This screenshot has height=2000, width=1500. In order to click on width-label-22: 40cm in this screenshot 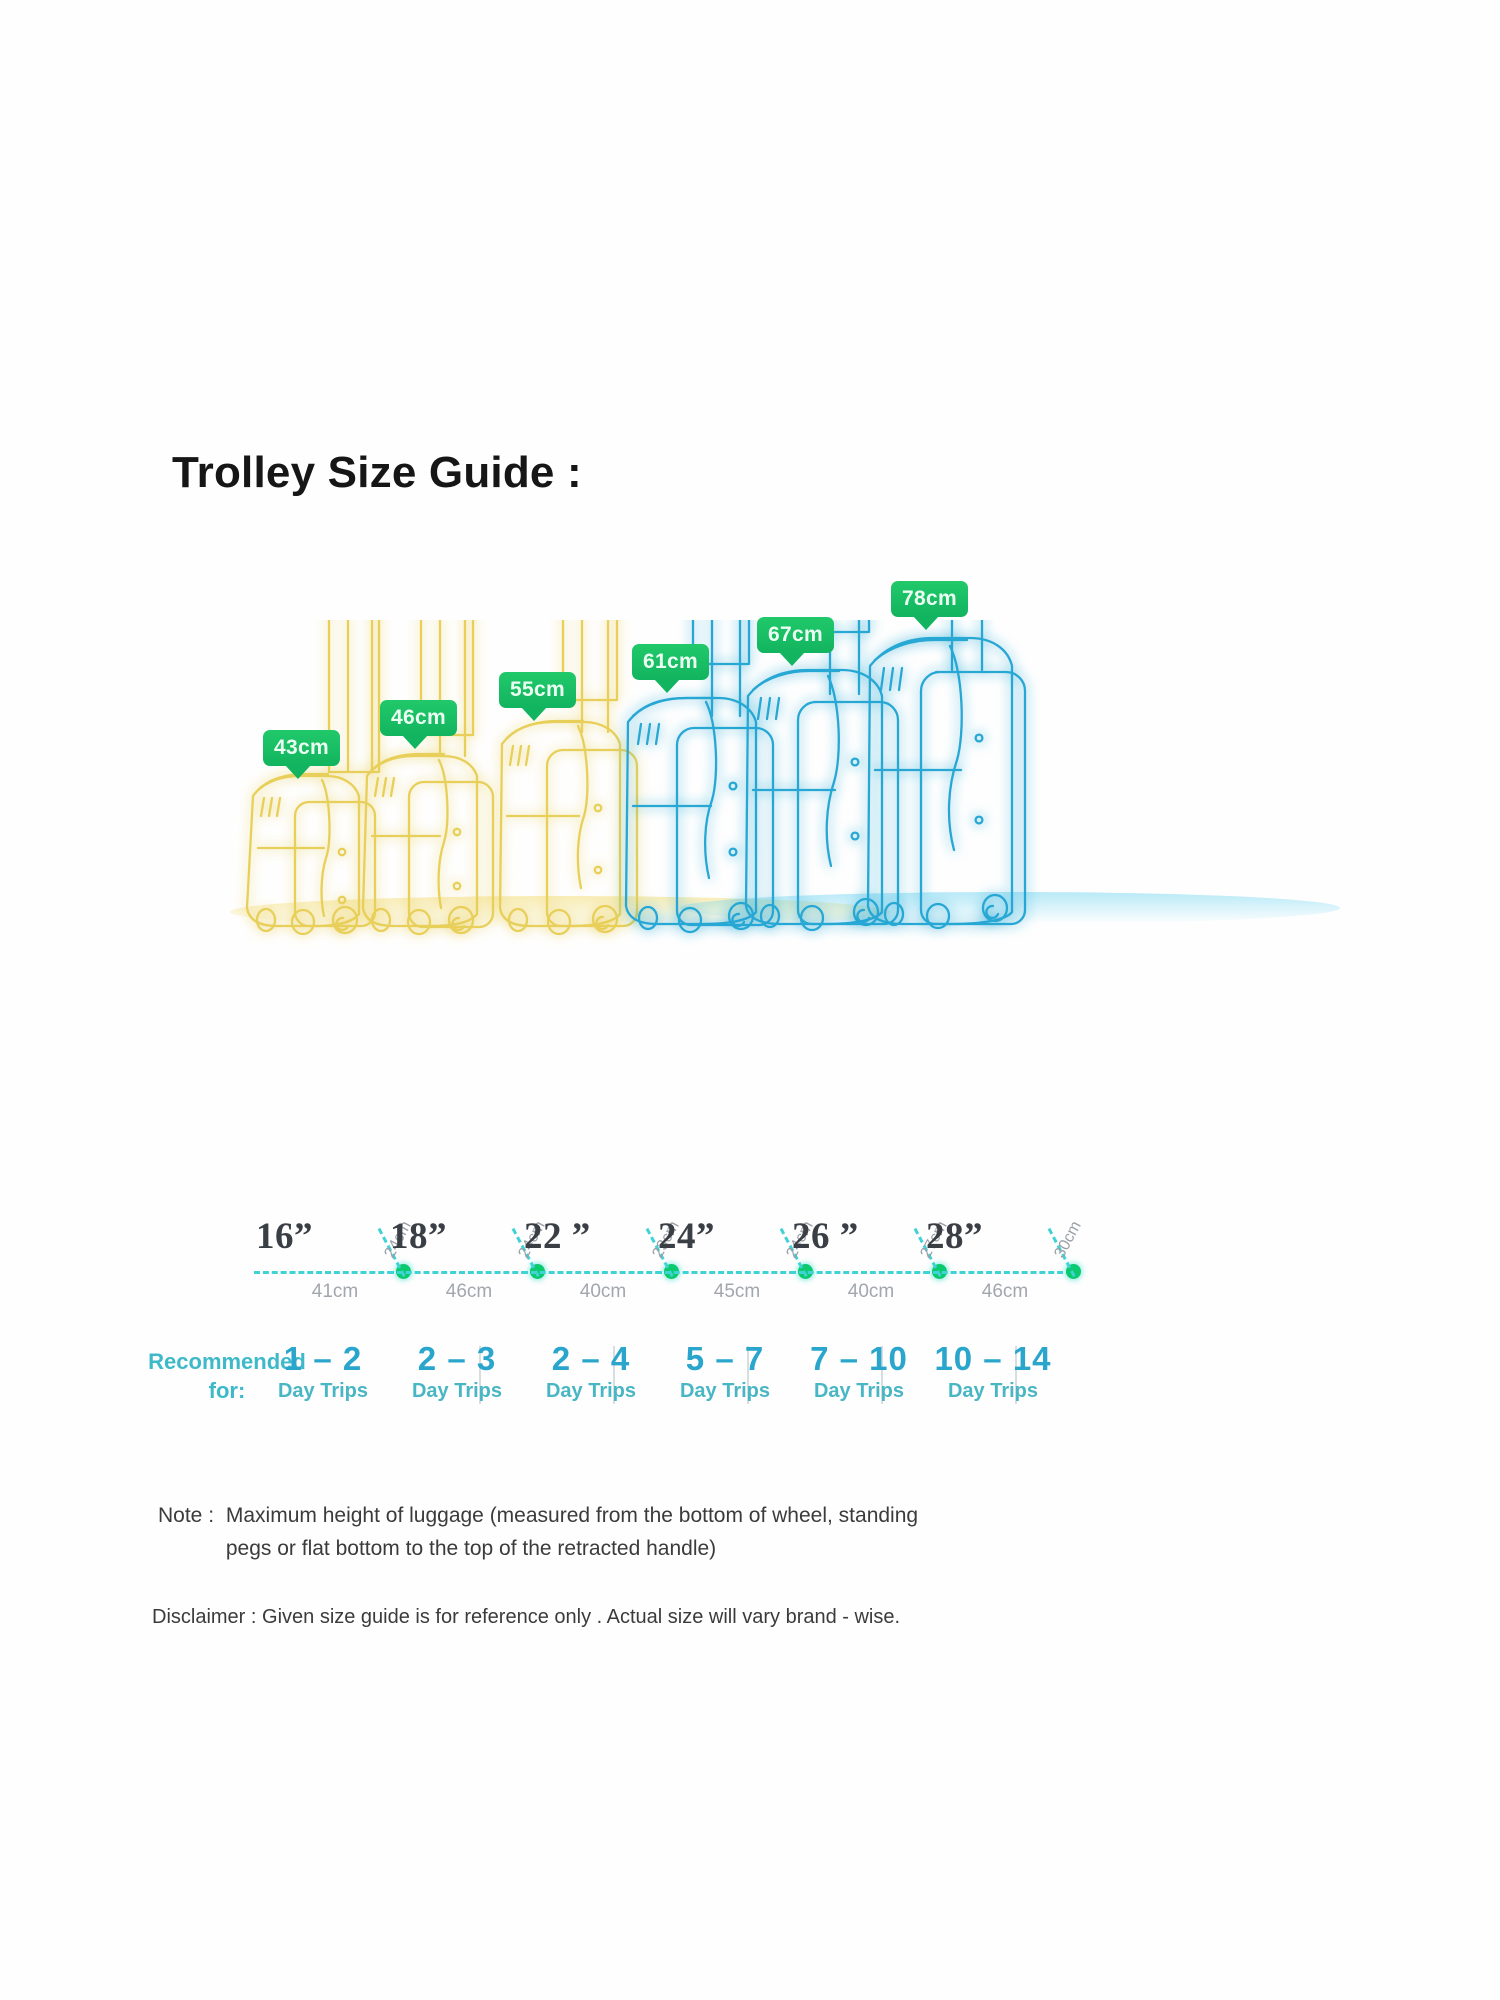, I will do `click(603, 1291)`.